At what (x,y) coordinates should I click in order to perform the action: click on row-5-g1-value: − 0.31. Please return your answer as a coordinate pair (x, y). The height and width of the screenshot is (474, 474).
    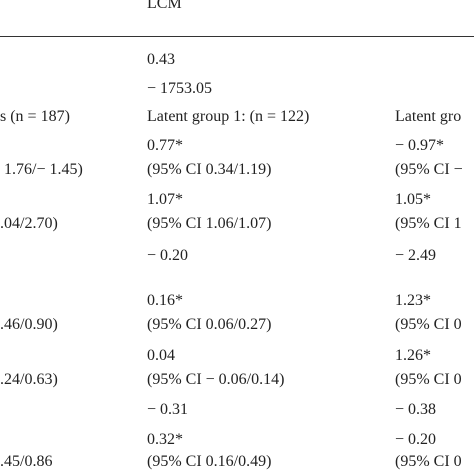
    Looking at the image, I should click on (168, 409).